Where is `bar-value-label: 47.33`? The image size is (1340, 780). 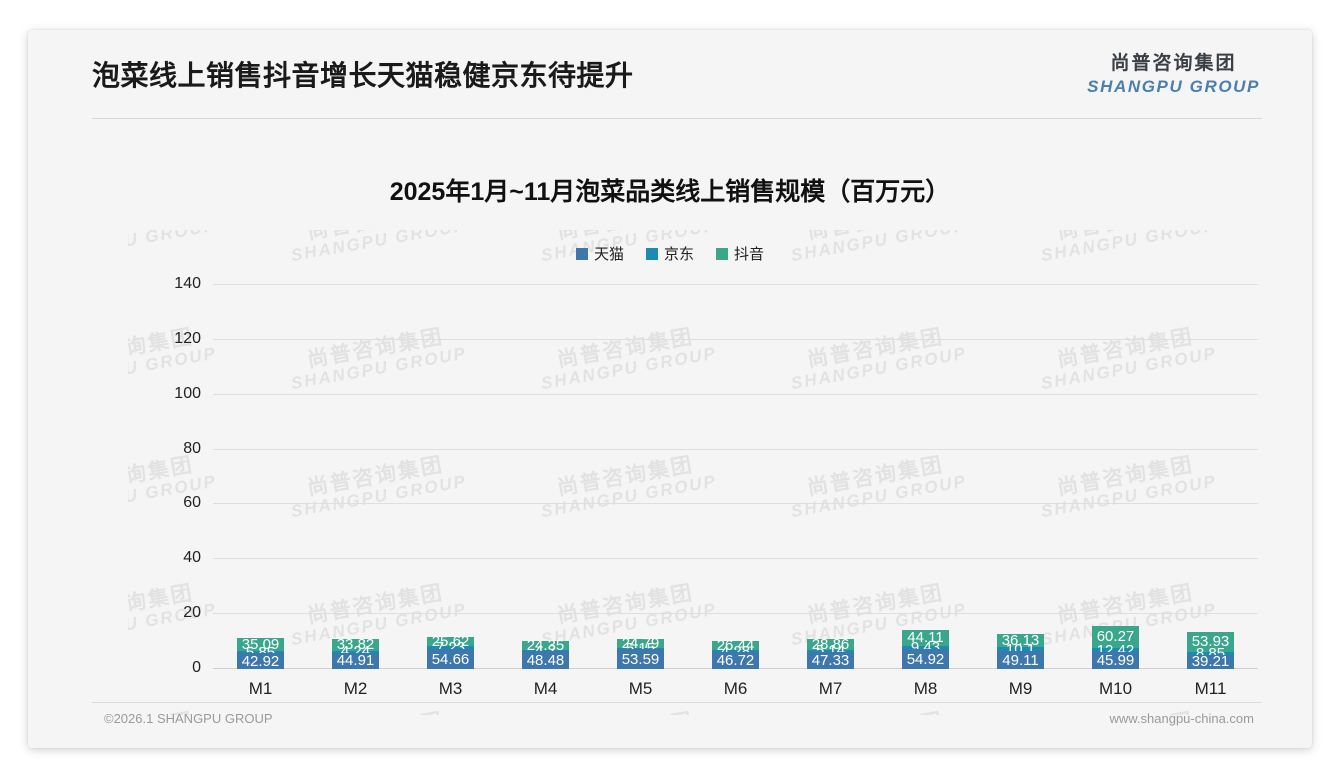 bar-value-label: 47.33 is located at coordinates (830, 660).